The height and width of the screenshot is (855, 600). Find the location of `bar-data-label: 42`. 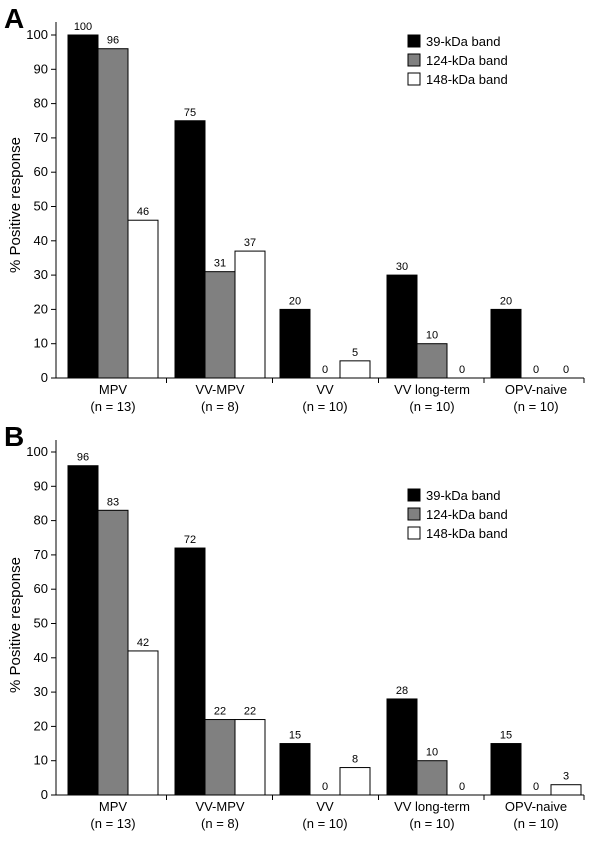

bar-data-label: 42 is located at coordinates (143, 643).